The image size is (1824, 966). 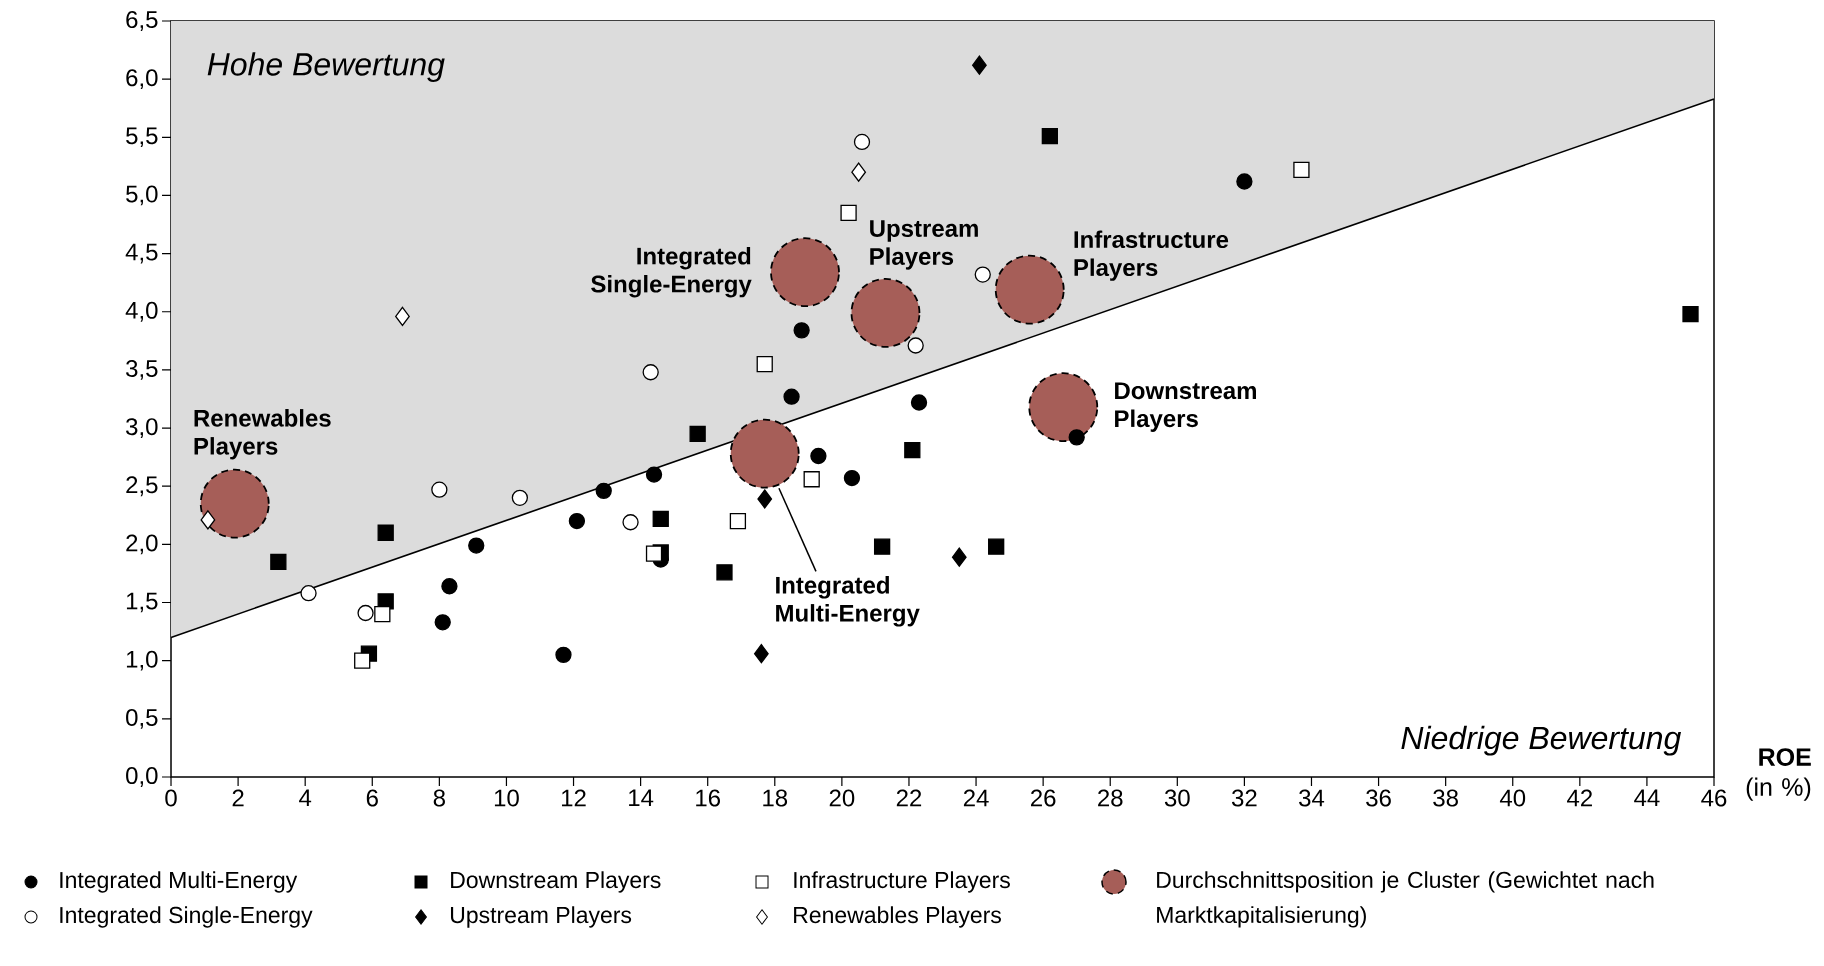 What do you see at coordinates (179, 882) in the screenshot?
I see `legend-label: Integrated Multi-Energy` at bounding box center [179, 882].